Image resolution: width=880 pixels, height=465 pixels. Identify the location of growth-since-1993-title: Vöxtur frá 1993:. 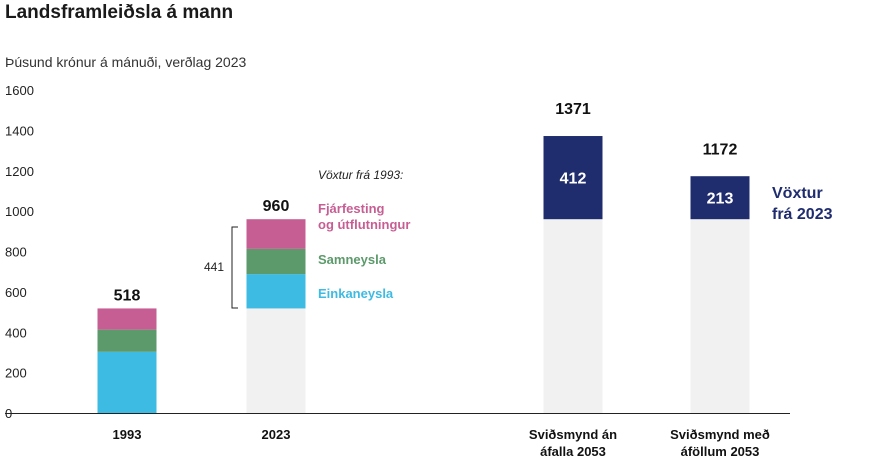
(360, 175).